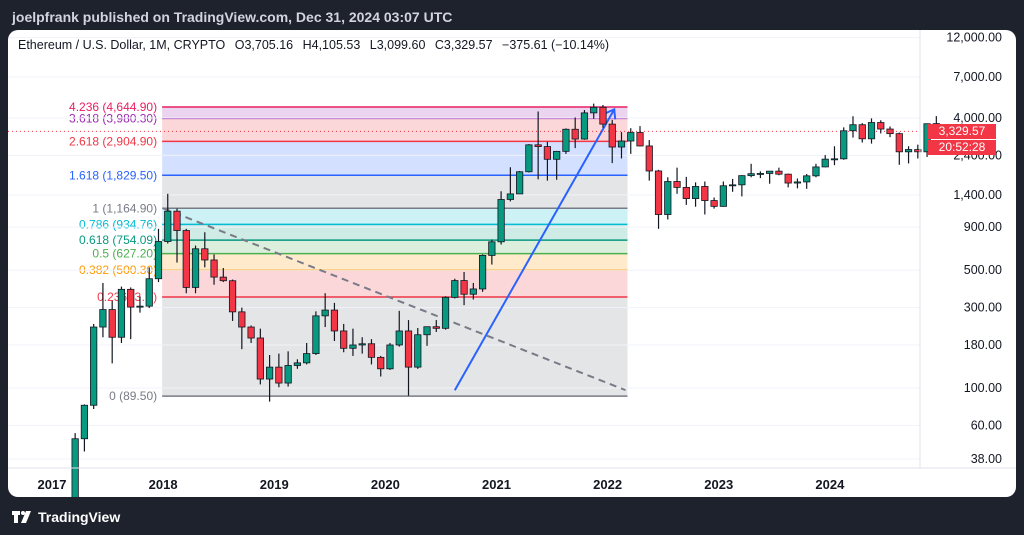 The image size is (1024, 535). Describe the element at coordinates (79, 517) in the screenshot. I see `footer-brand-label: TradingView` at that location.